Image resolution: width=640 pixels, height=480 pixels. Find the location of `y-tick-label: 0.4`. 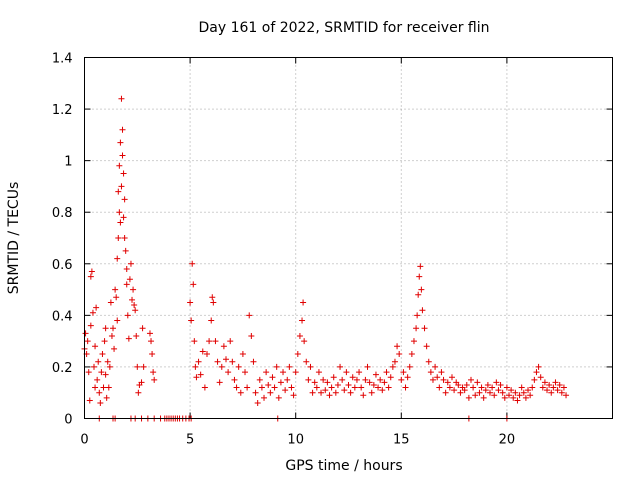

y-tick-label: 0.4 is located at coordinates (62, 316).